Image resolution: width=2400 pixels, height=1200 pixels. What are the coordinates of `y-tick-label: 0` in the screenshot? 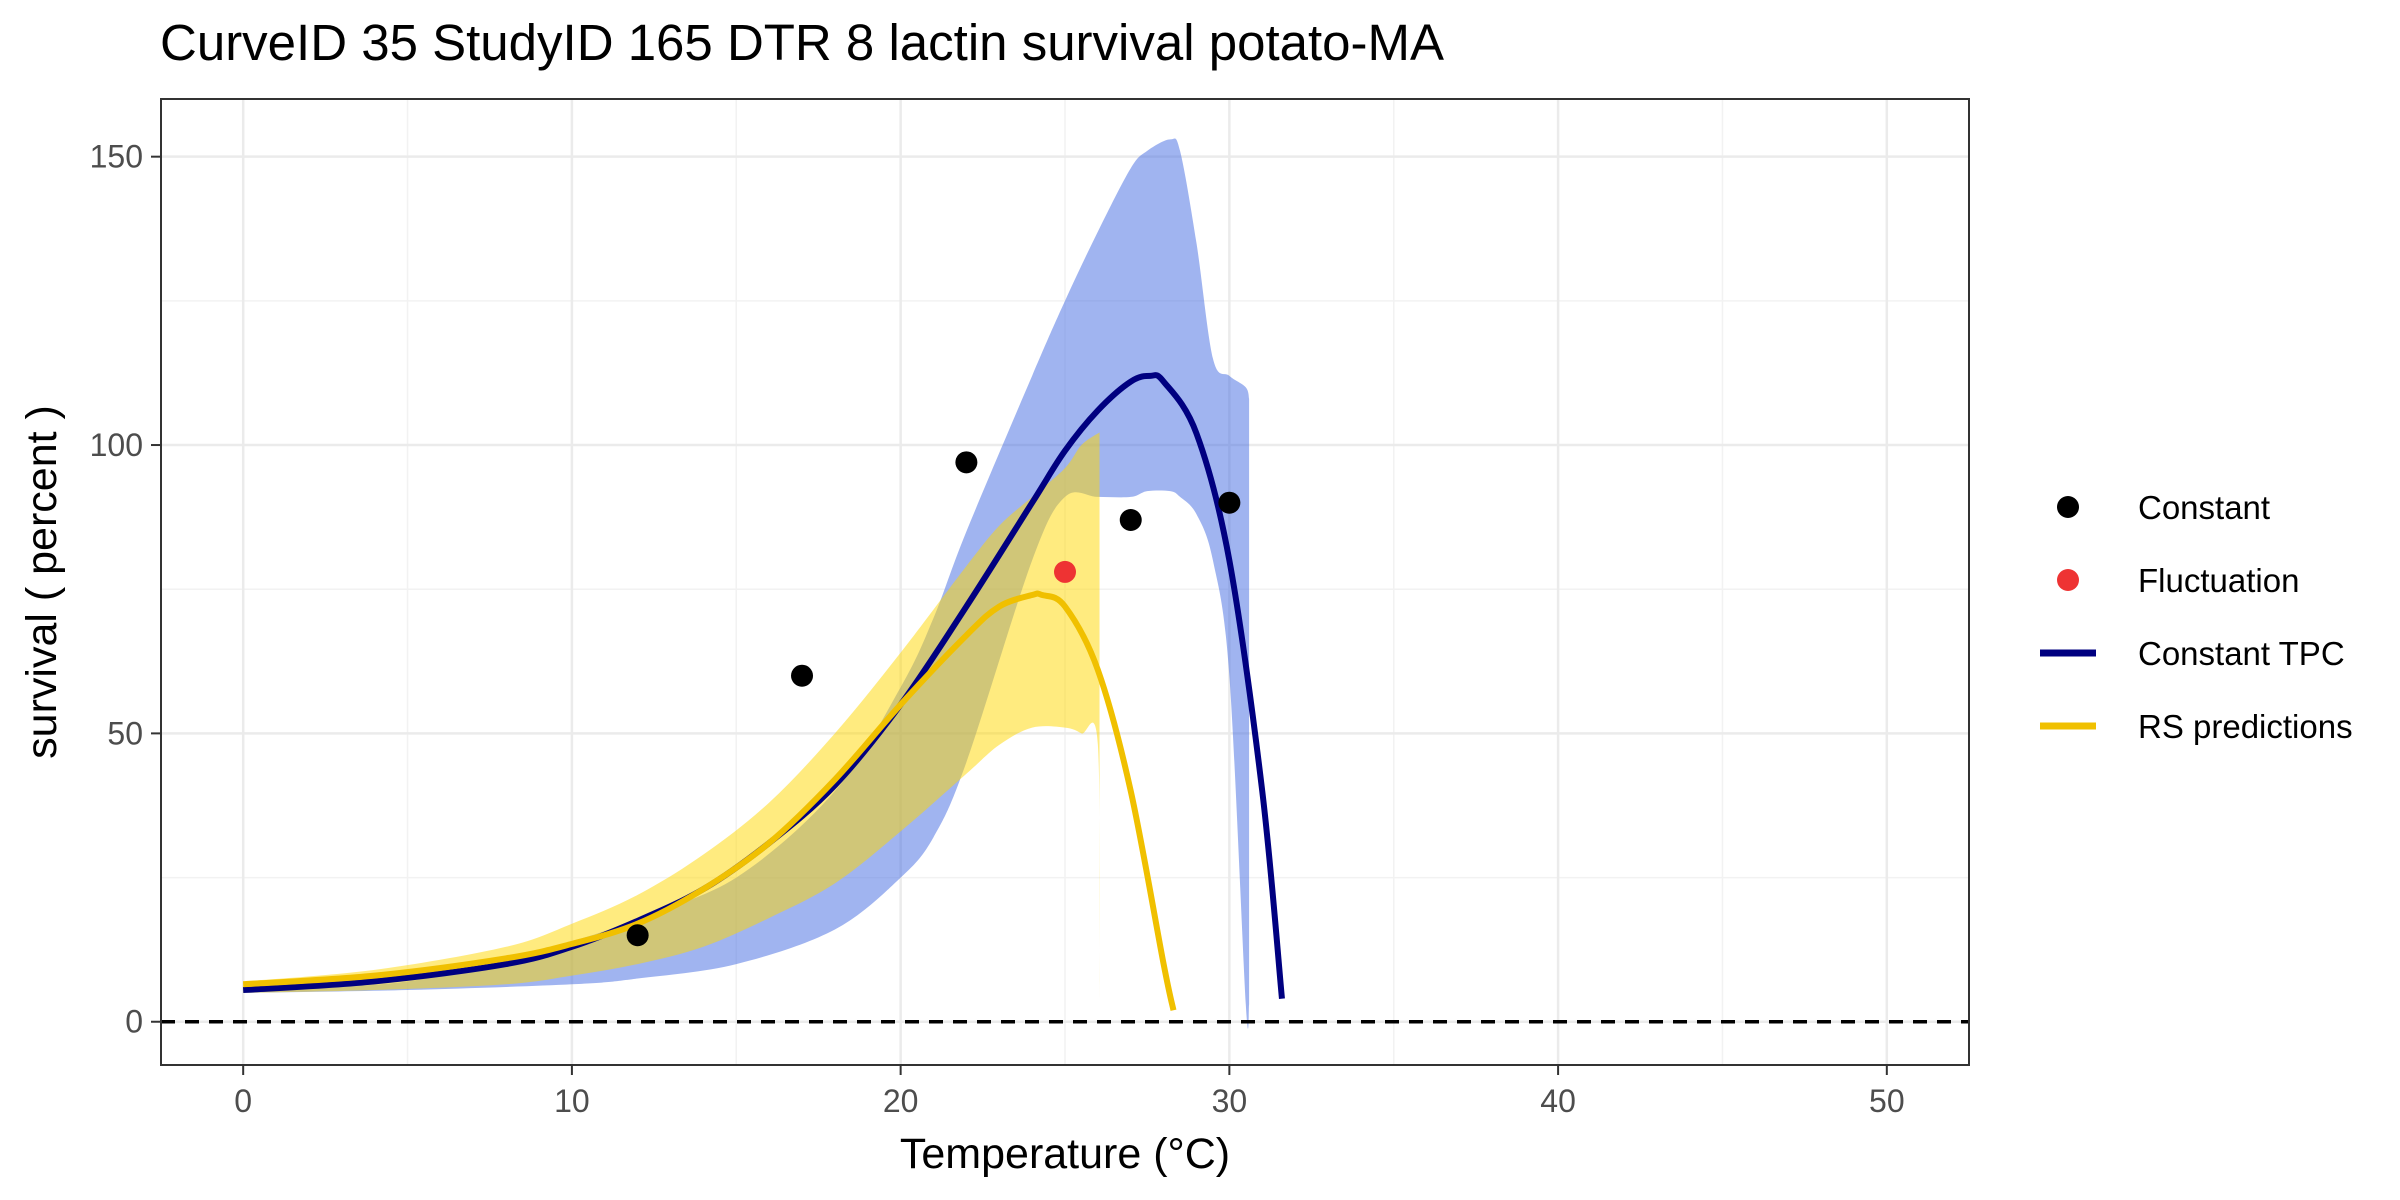 It's located at (134, 1022).